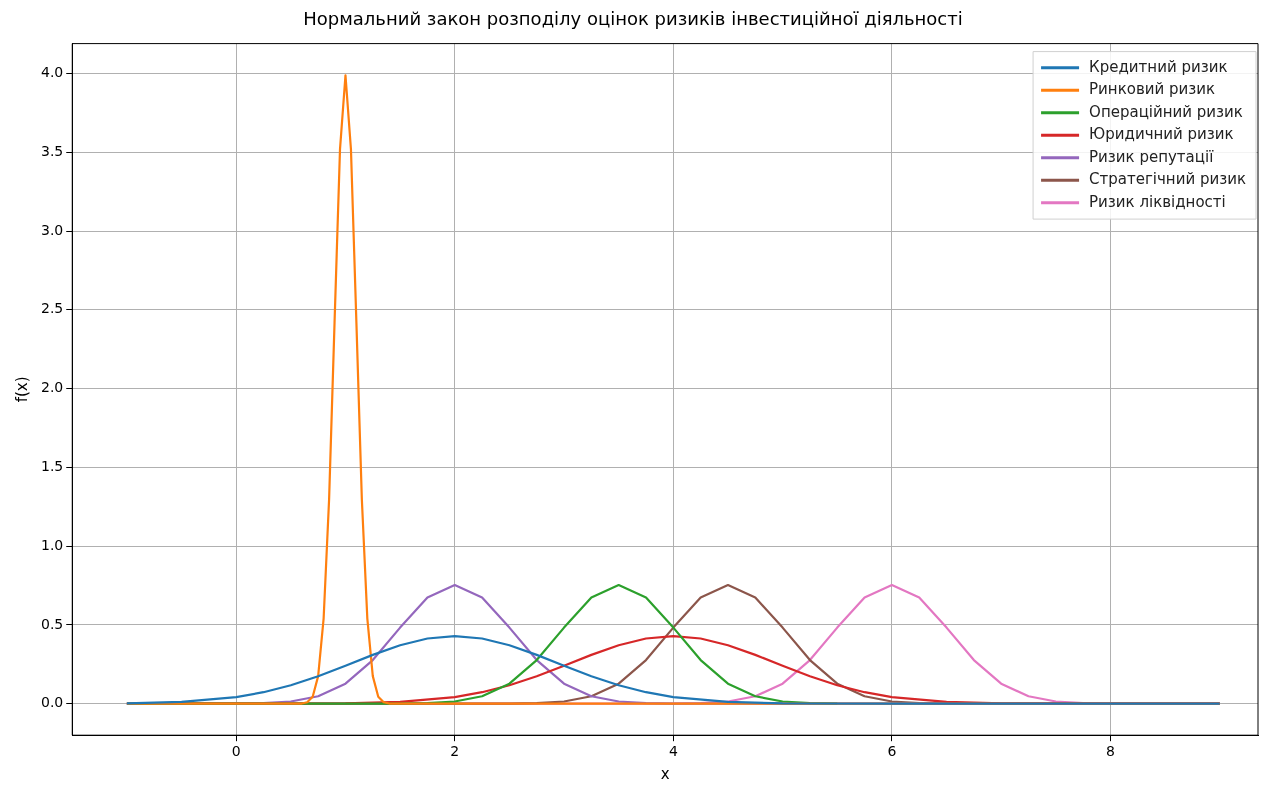  Describe the element at coordinates (52, 702) in the screenshot. I see `y-tick-label: 0.0` at that location.